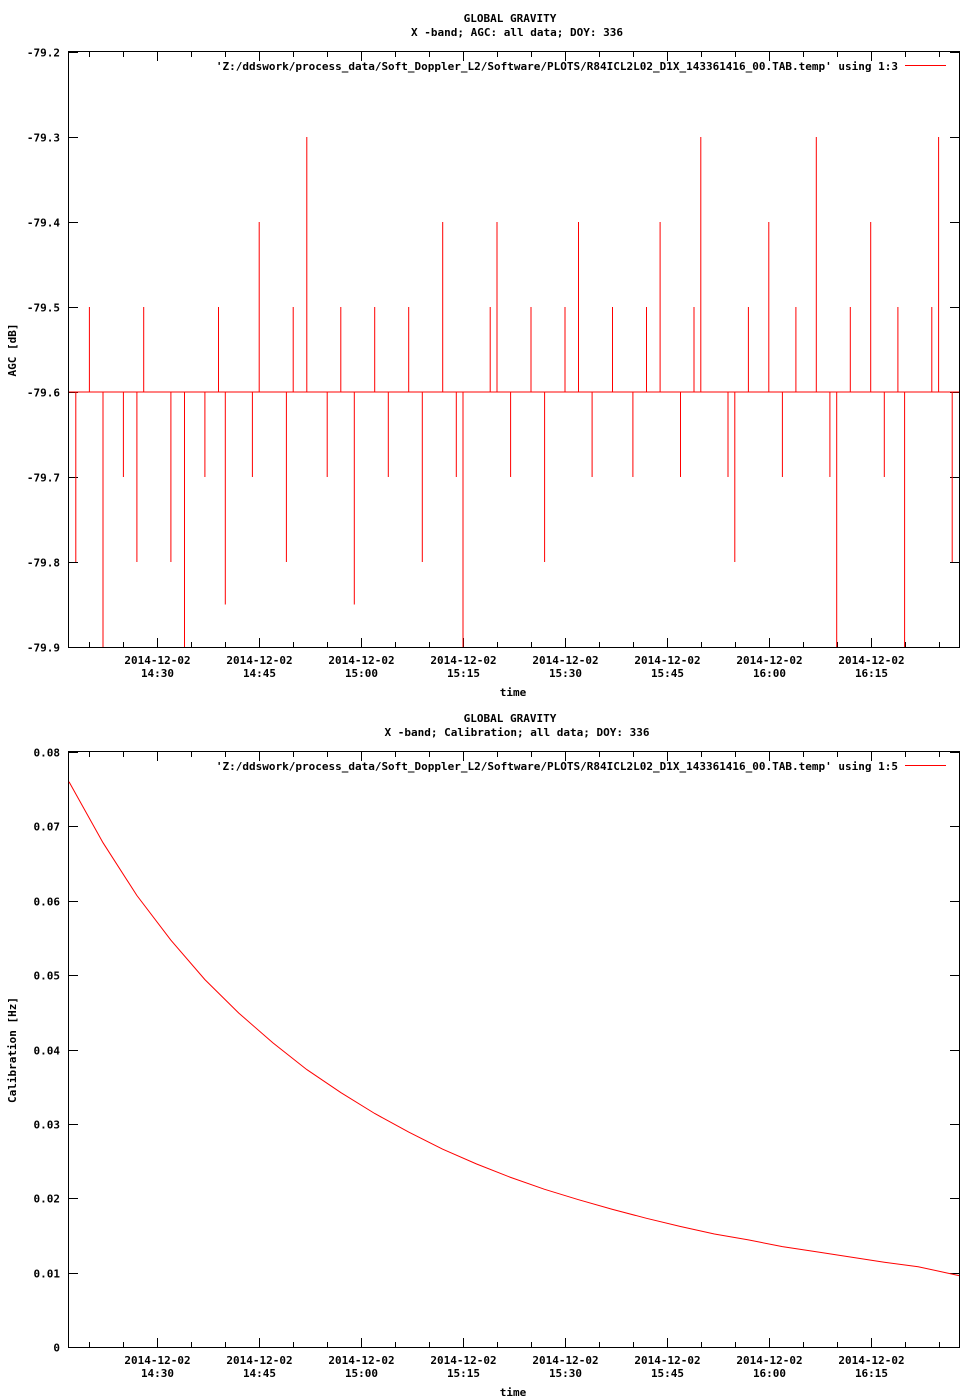  What do you see at coordinates (871, 1373) in the screenshot?
I see `calibration-x-tick-time: 16:15` at bounding box center [871, 1373].